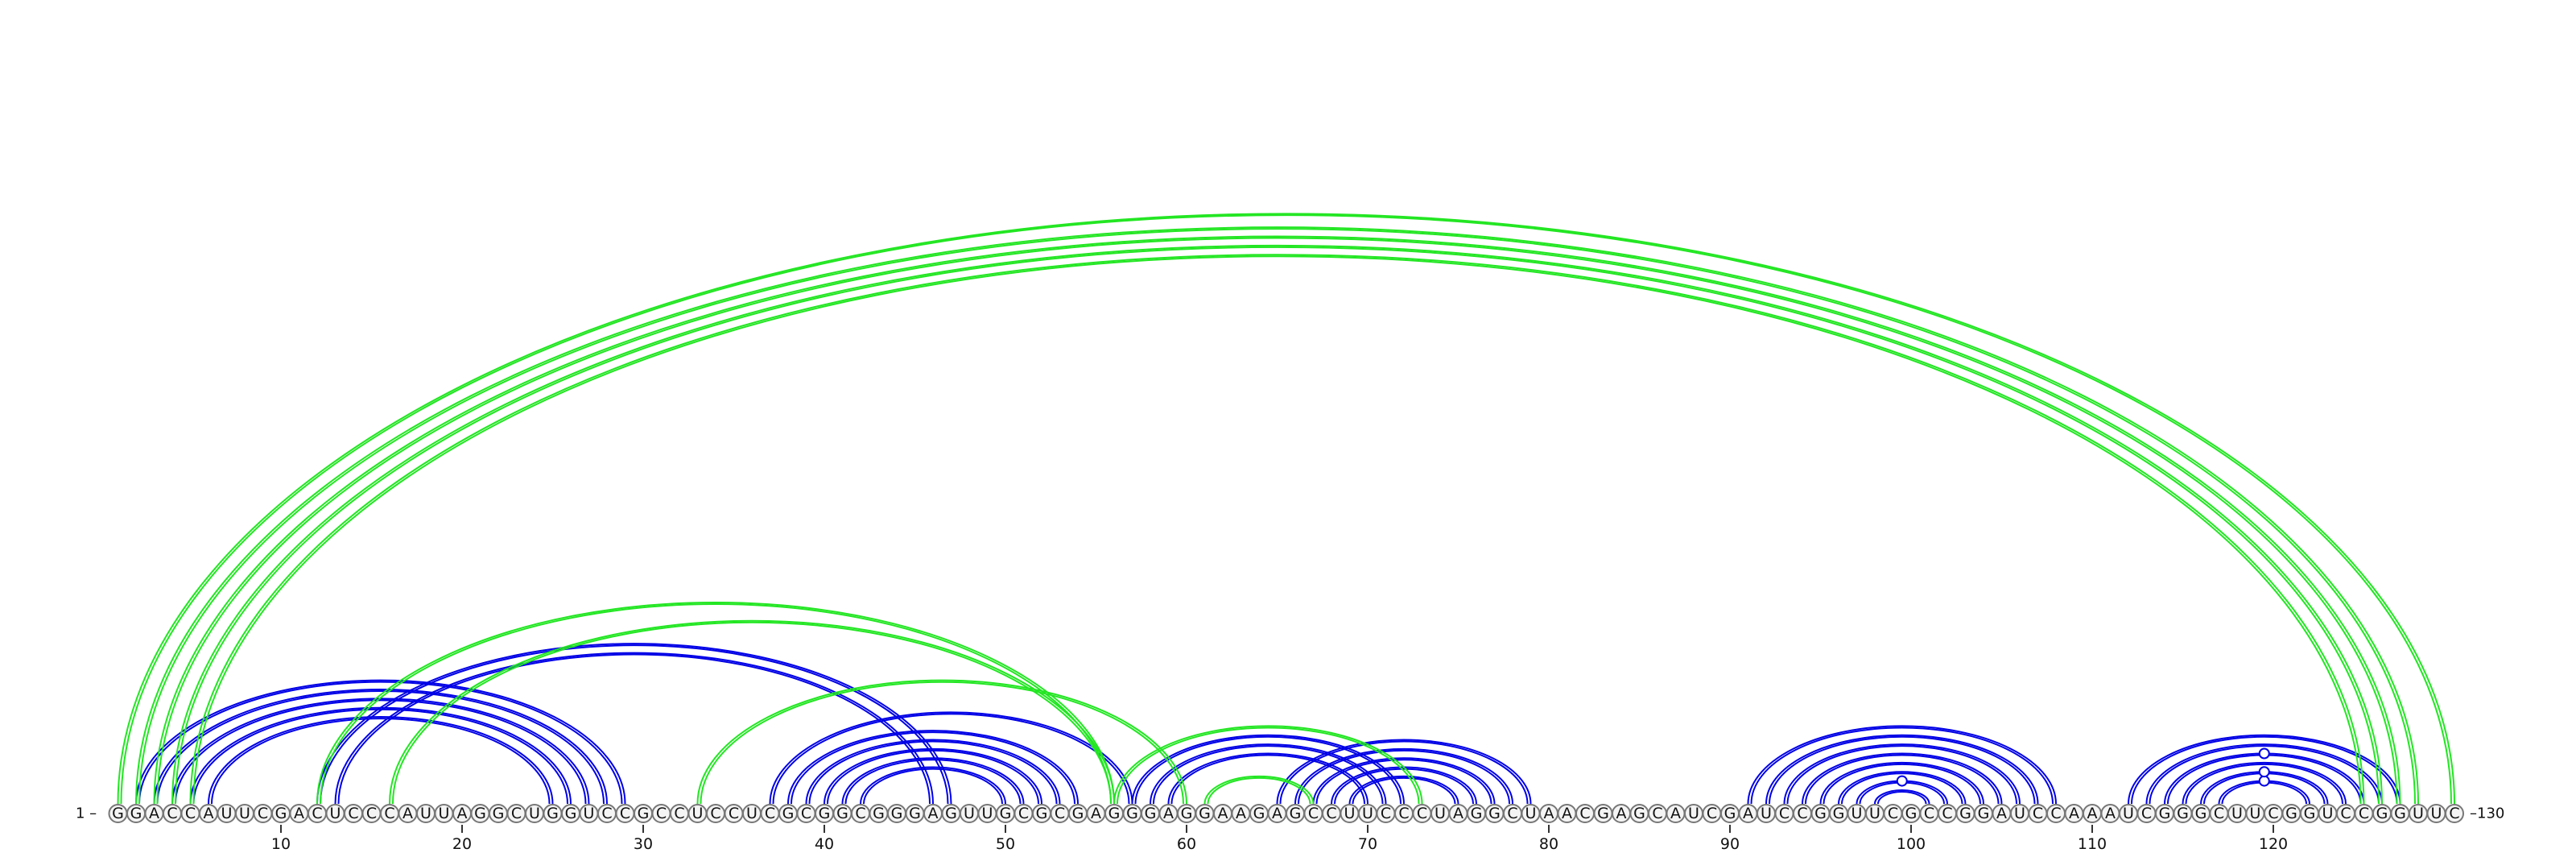  I want to click on nucleotide-letter-104: G, so click(1984, 813).